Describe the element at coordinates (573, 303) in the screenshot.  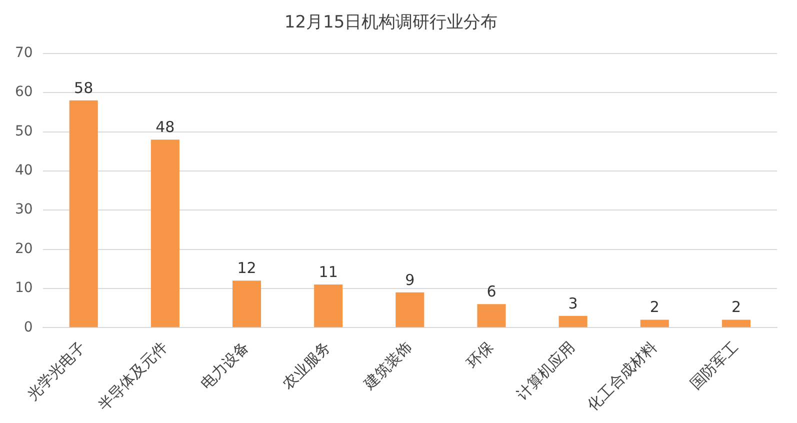
I see `data-label: 3` at that location.